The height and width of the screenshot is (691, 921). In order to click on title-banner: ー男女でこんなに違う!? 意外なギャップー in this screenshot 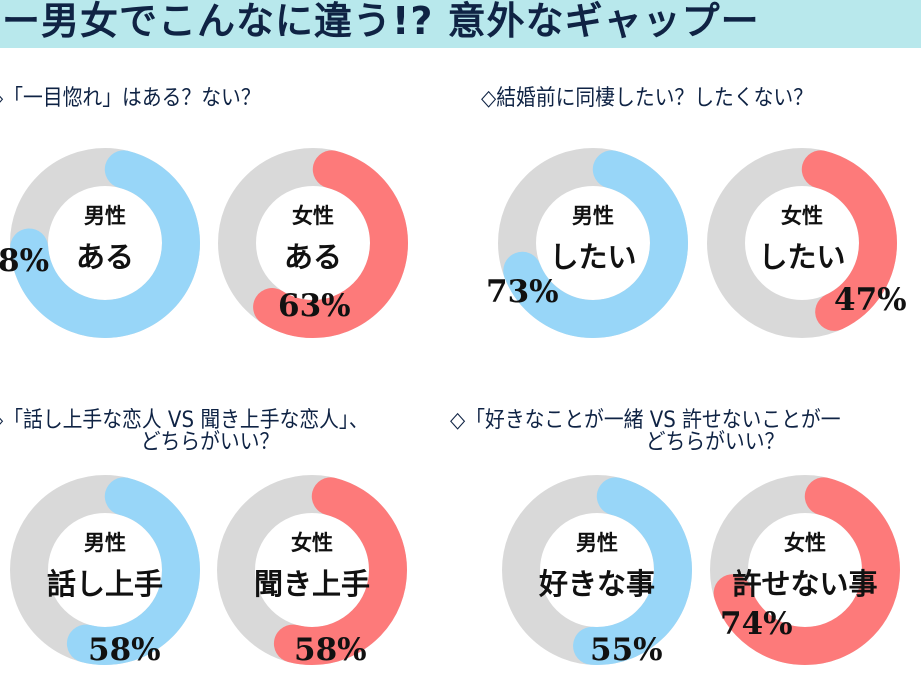, I will do `click(460, 24)`.